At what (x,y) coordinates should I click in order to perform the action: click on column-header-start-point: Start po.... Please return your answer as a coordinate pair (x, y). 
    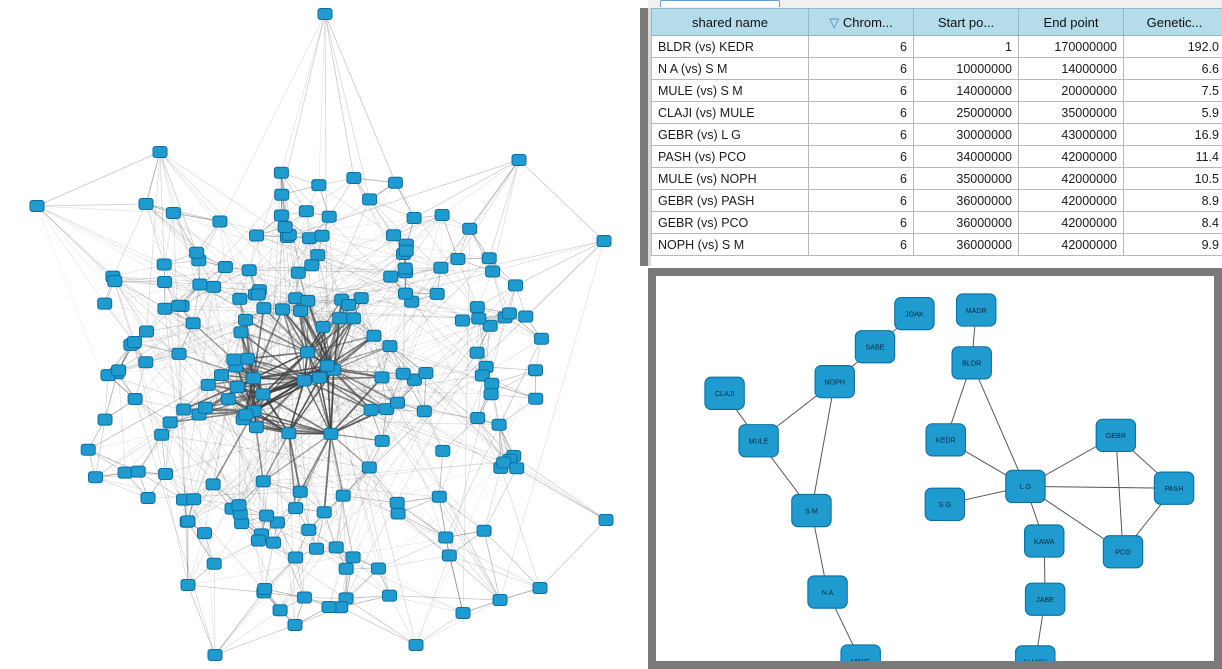
    Looking at the image, I should click on (966, 22).